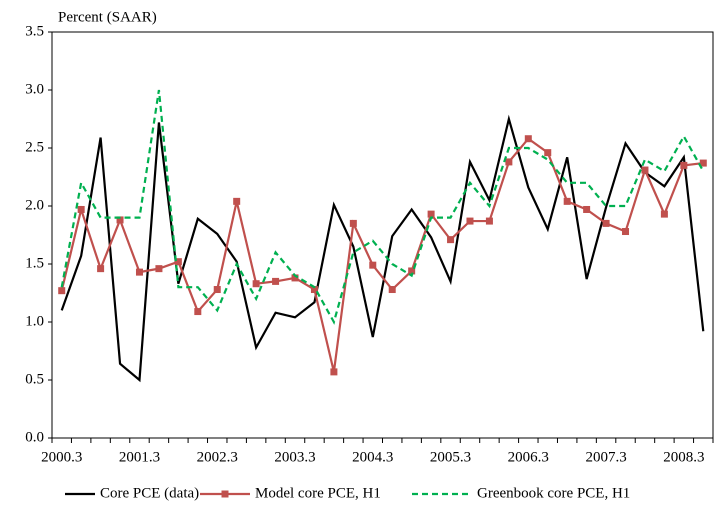  I want to click on y-axis-label: Percent (SAAR), so click(107, 17).